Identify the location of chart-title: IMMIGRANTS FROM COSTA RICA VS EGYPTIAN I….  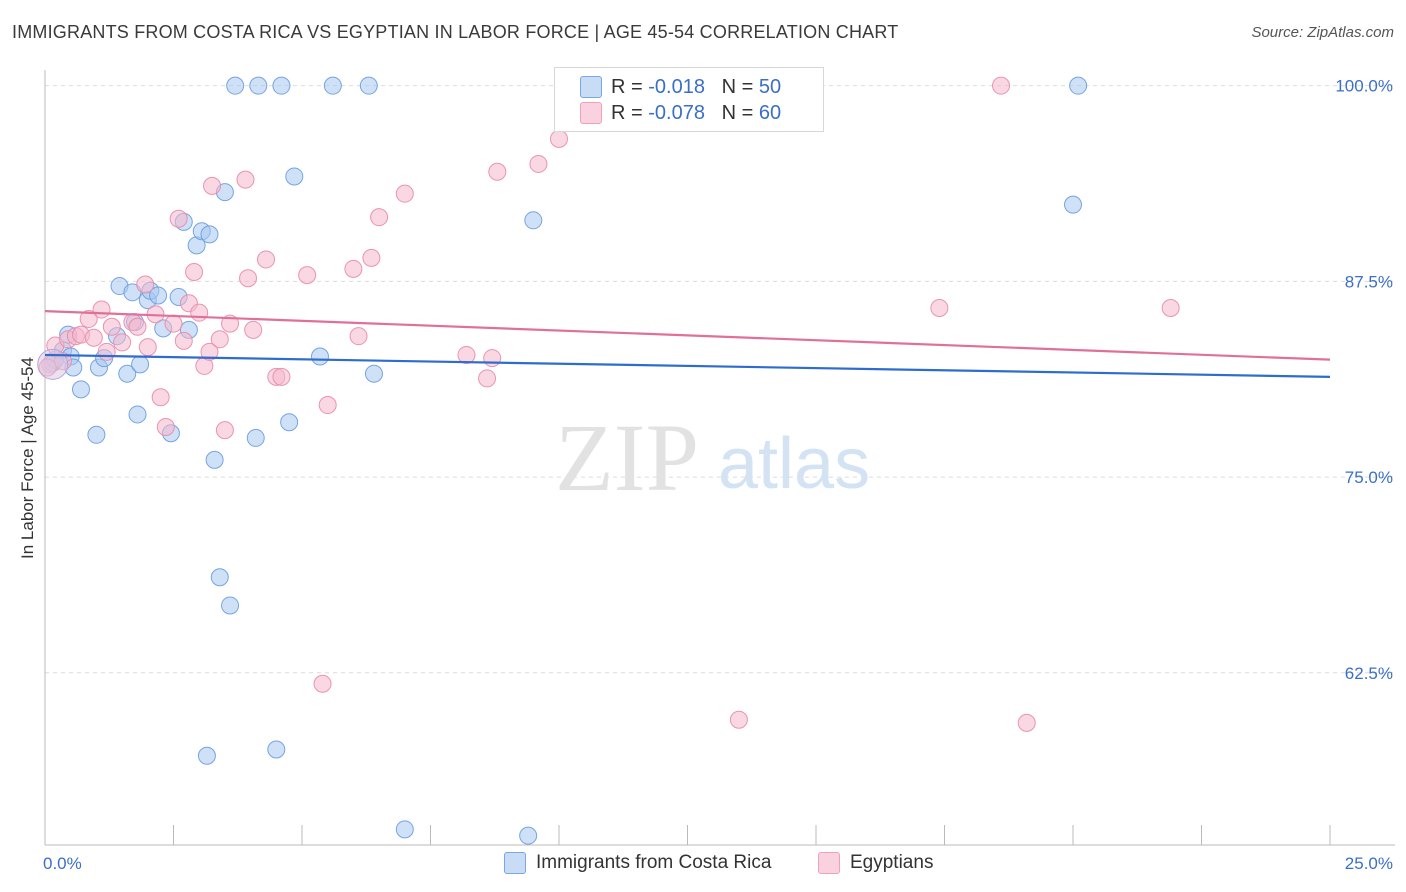
(455, 32).